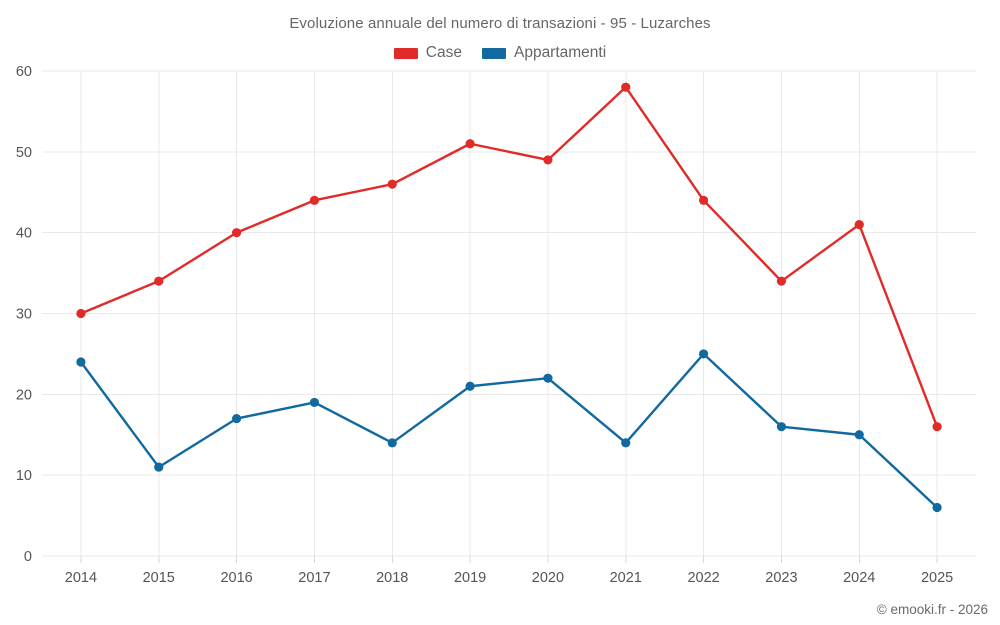 This screenshot has height=625, width=1000. I want to click on x-axis-tick-label: 2017, so click(314, 578).